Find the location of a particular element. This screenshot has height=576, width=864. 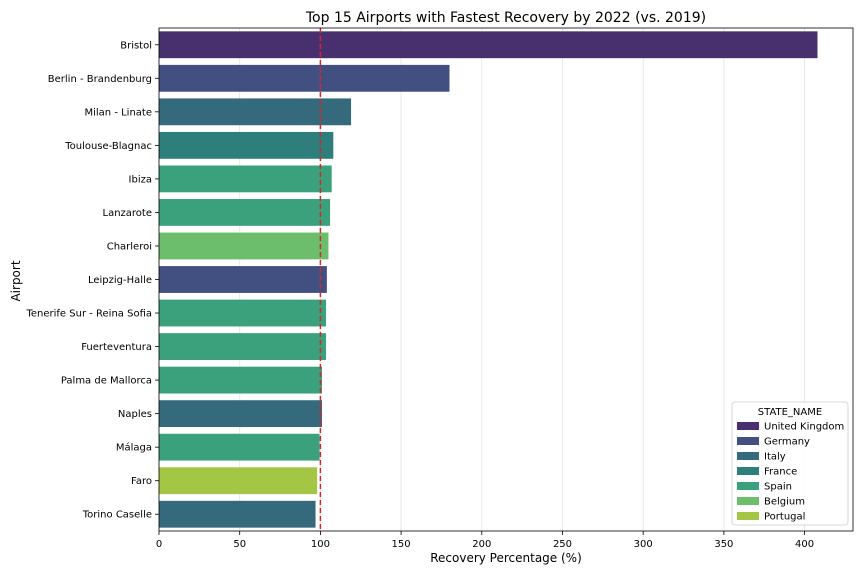

y-tick-label: Málaga is located at coordinates (134, 448).